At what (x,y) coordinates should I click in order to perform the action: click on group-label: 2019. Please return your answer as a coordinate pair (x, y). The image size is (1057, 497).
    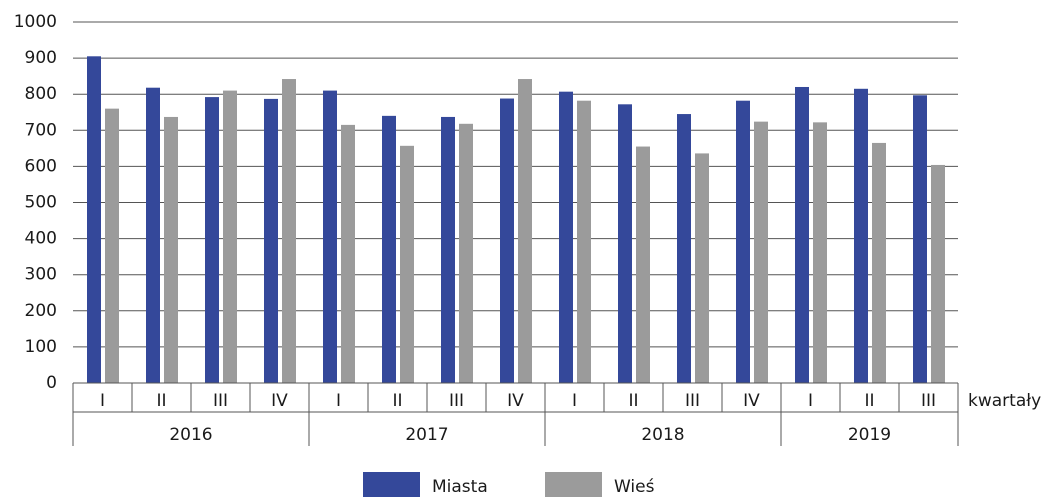
    Looking at the image, I should click on (869, 435).